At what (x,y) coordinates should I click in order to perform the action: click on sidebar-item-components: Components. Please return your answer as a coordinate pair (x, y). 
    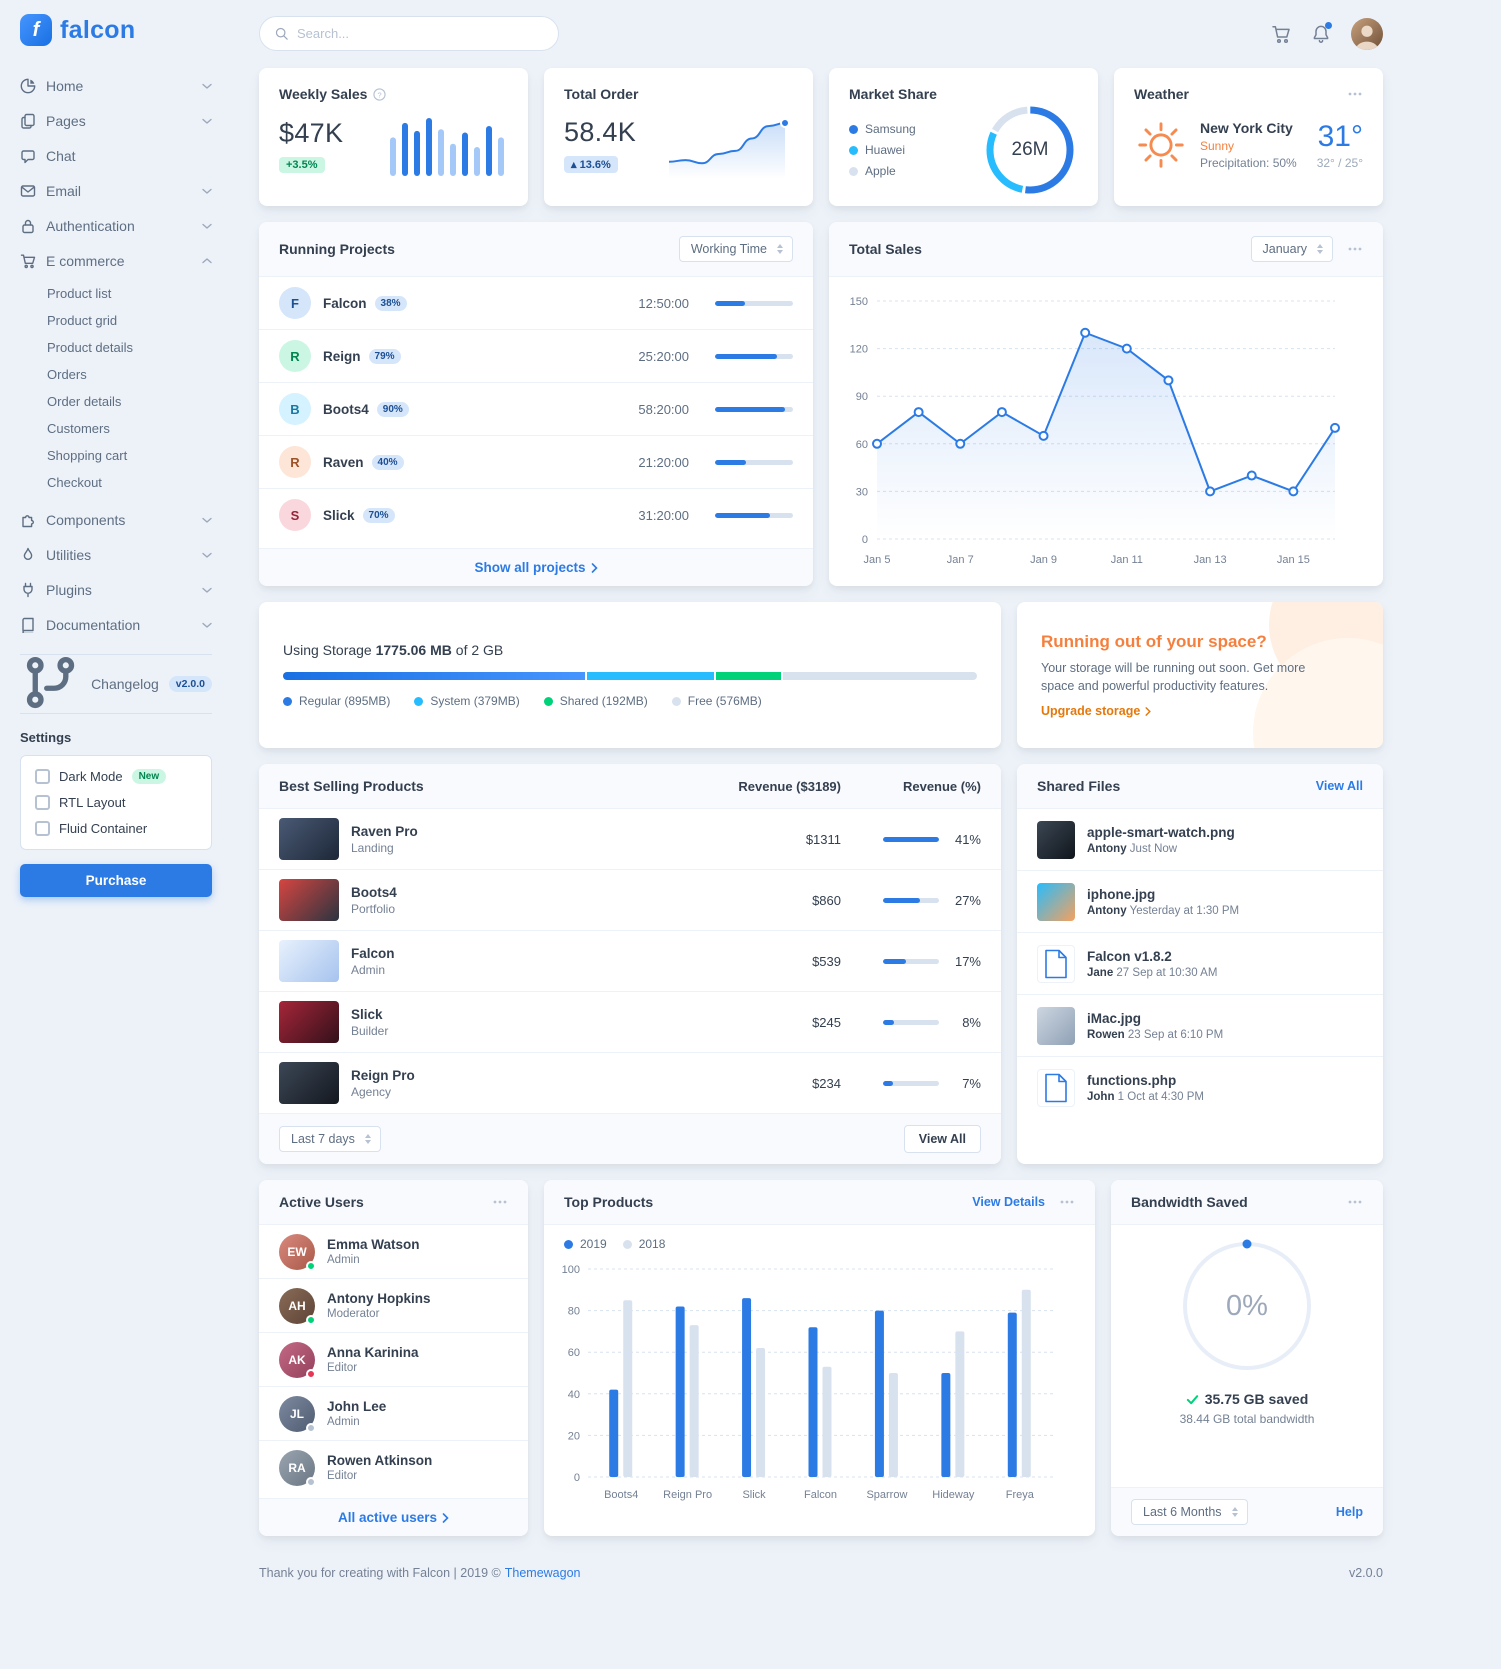
    Looking at the image, I should click on (116, 519).